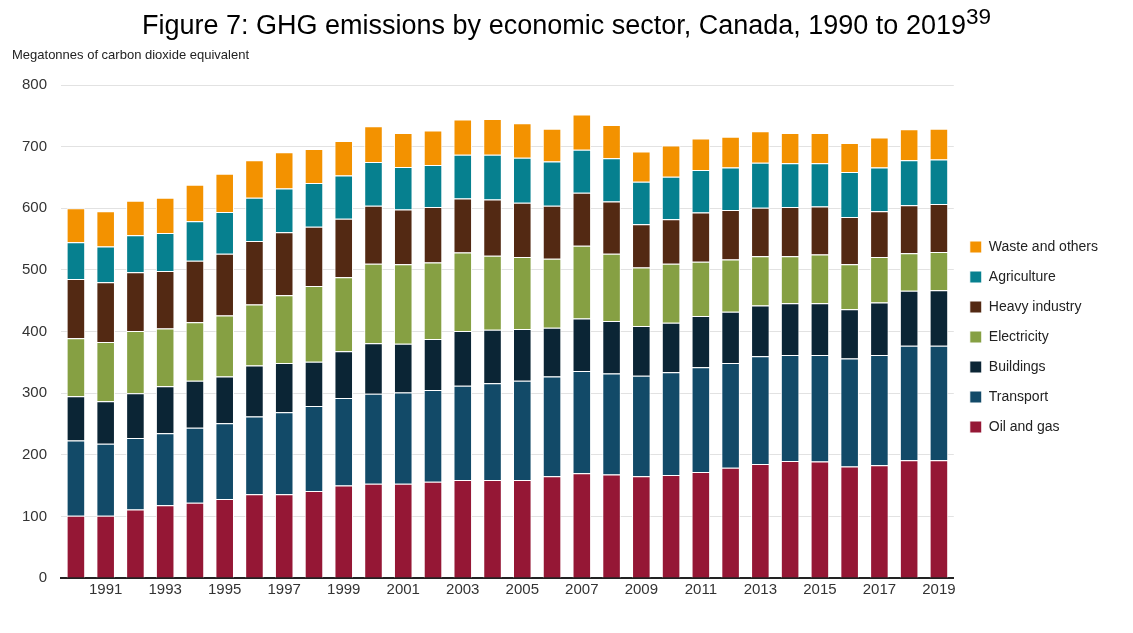  What do you see at coordinates (760, 589) in the screenshot?
I see `x-tick-label: 2013` at bounding box center [760, 589].